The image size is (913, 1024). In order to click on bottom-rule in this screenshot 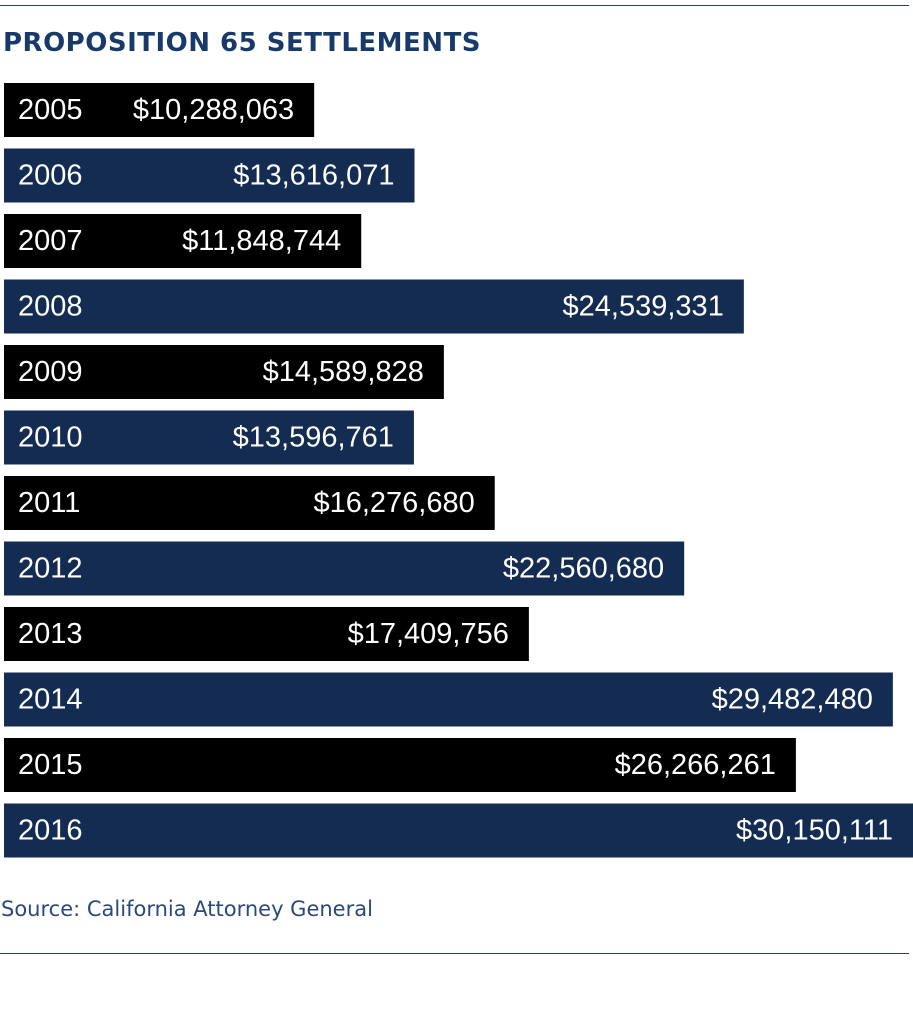, I will do `click(454, 953)`.